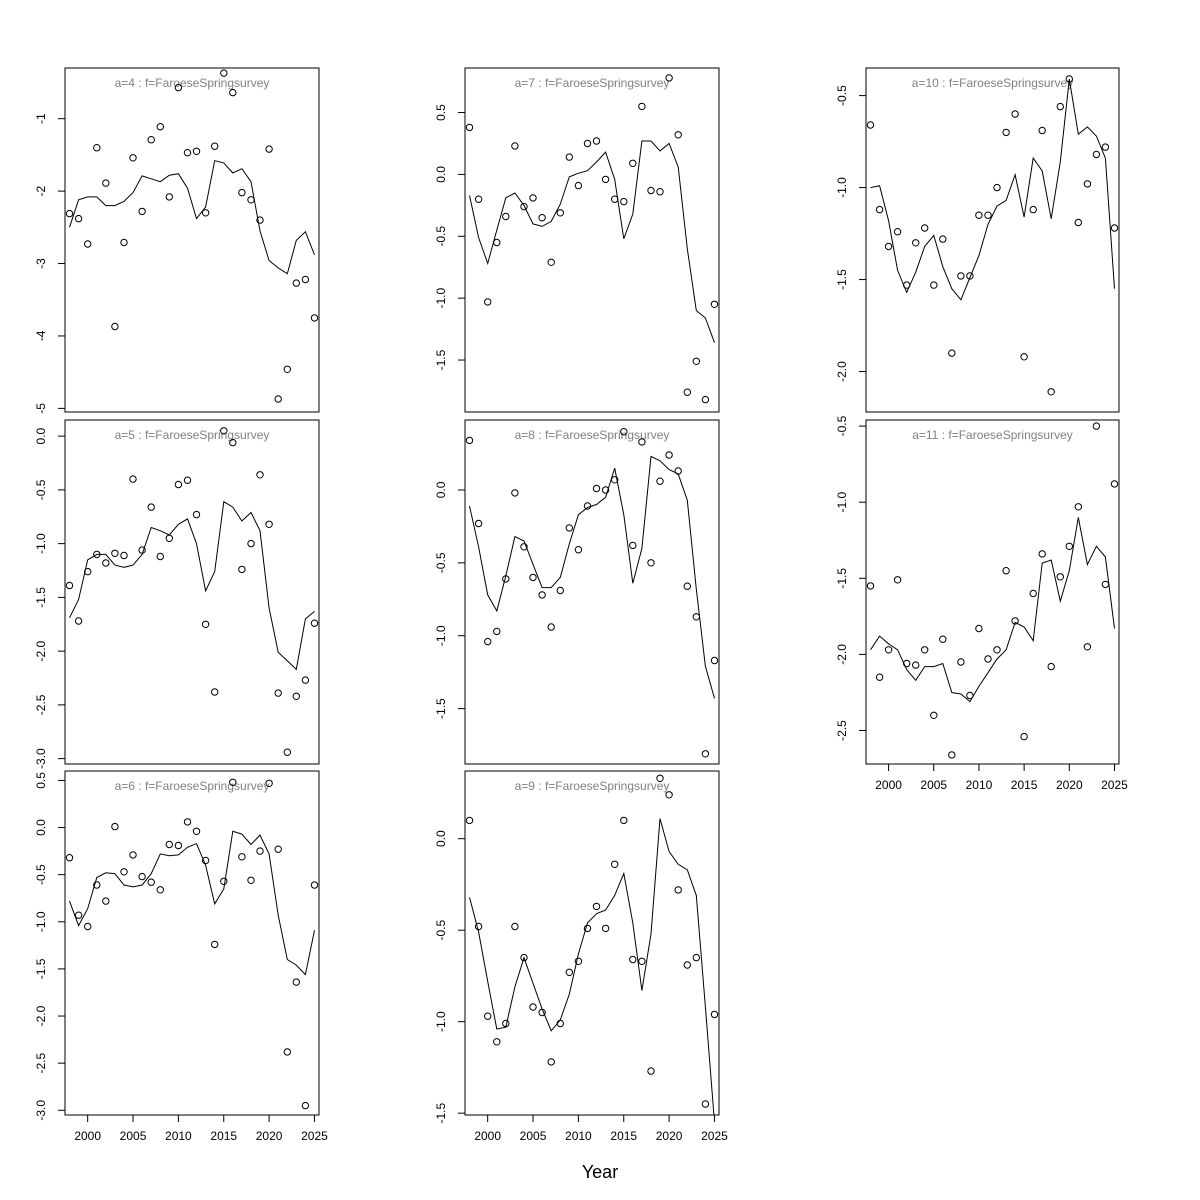  What do you see at coordinates (441, 236) in the screenshot?
I see `y-tick-label: -0.5` at bounding box center [441, 236].